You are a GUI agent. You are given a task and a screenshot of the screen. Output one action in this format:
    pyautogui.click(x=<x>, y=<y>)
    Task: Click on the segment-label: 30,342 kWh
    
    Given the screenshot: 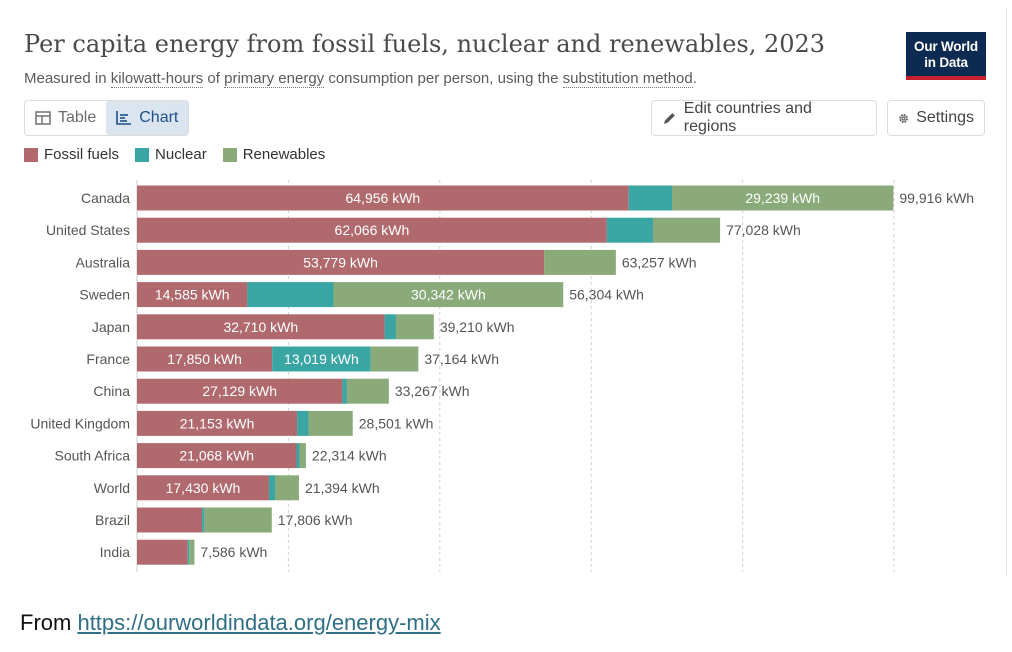 What is the action you would take?
    pyautogui.click(x=448, y=295)
    